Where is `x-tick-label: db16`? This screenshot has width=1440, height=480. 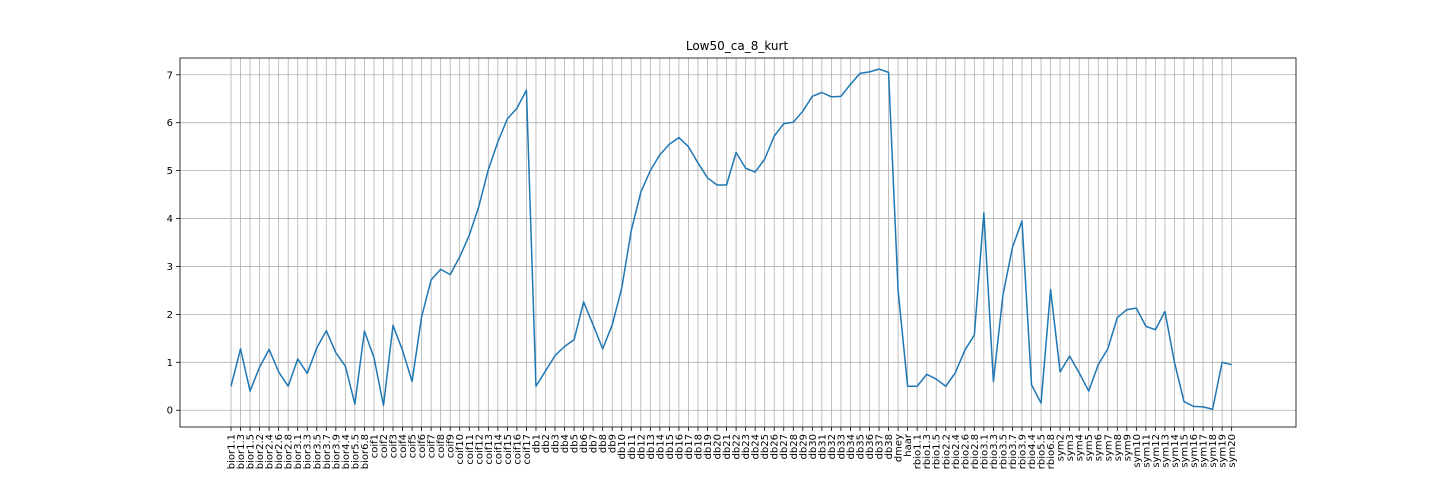
x-tick-label: db16 is located at coordinates (679, 446).